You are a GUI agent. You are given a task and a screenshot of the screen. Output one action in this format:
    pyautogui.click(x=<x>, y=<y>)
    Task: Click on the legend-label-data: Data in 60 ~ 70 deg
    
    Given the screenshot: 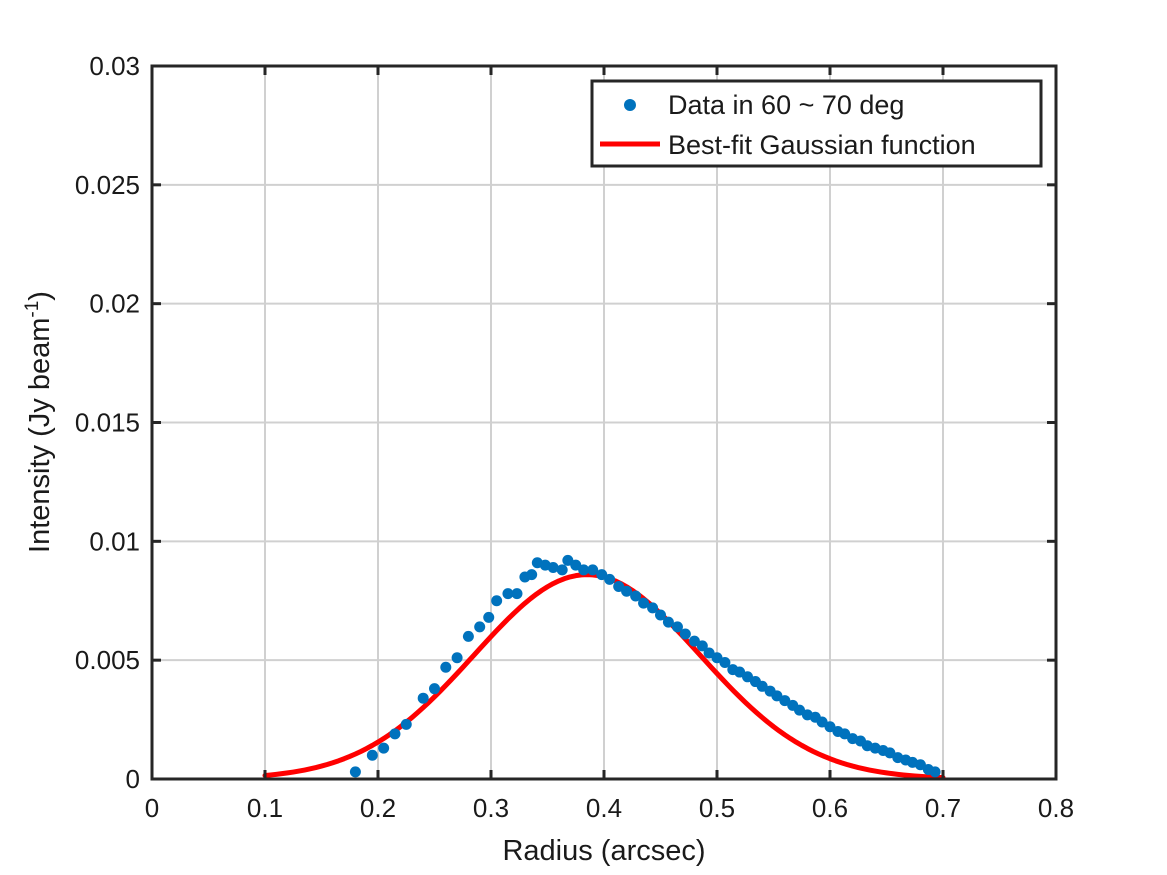 What is the action you would take?
    pyautogui.click(x=786, y=105)
    